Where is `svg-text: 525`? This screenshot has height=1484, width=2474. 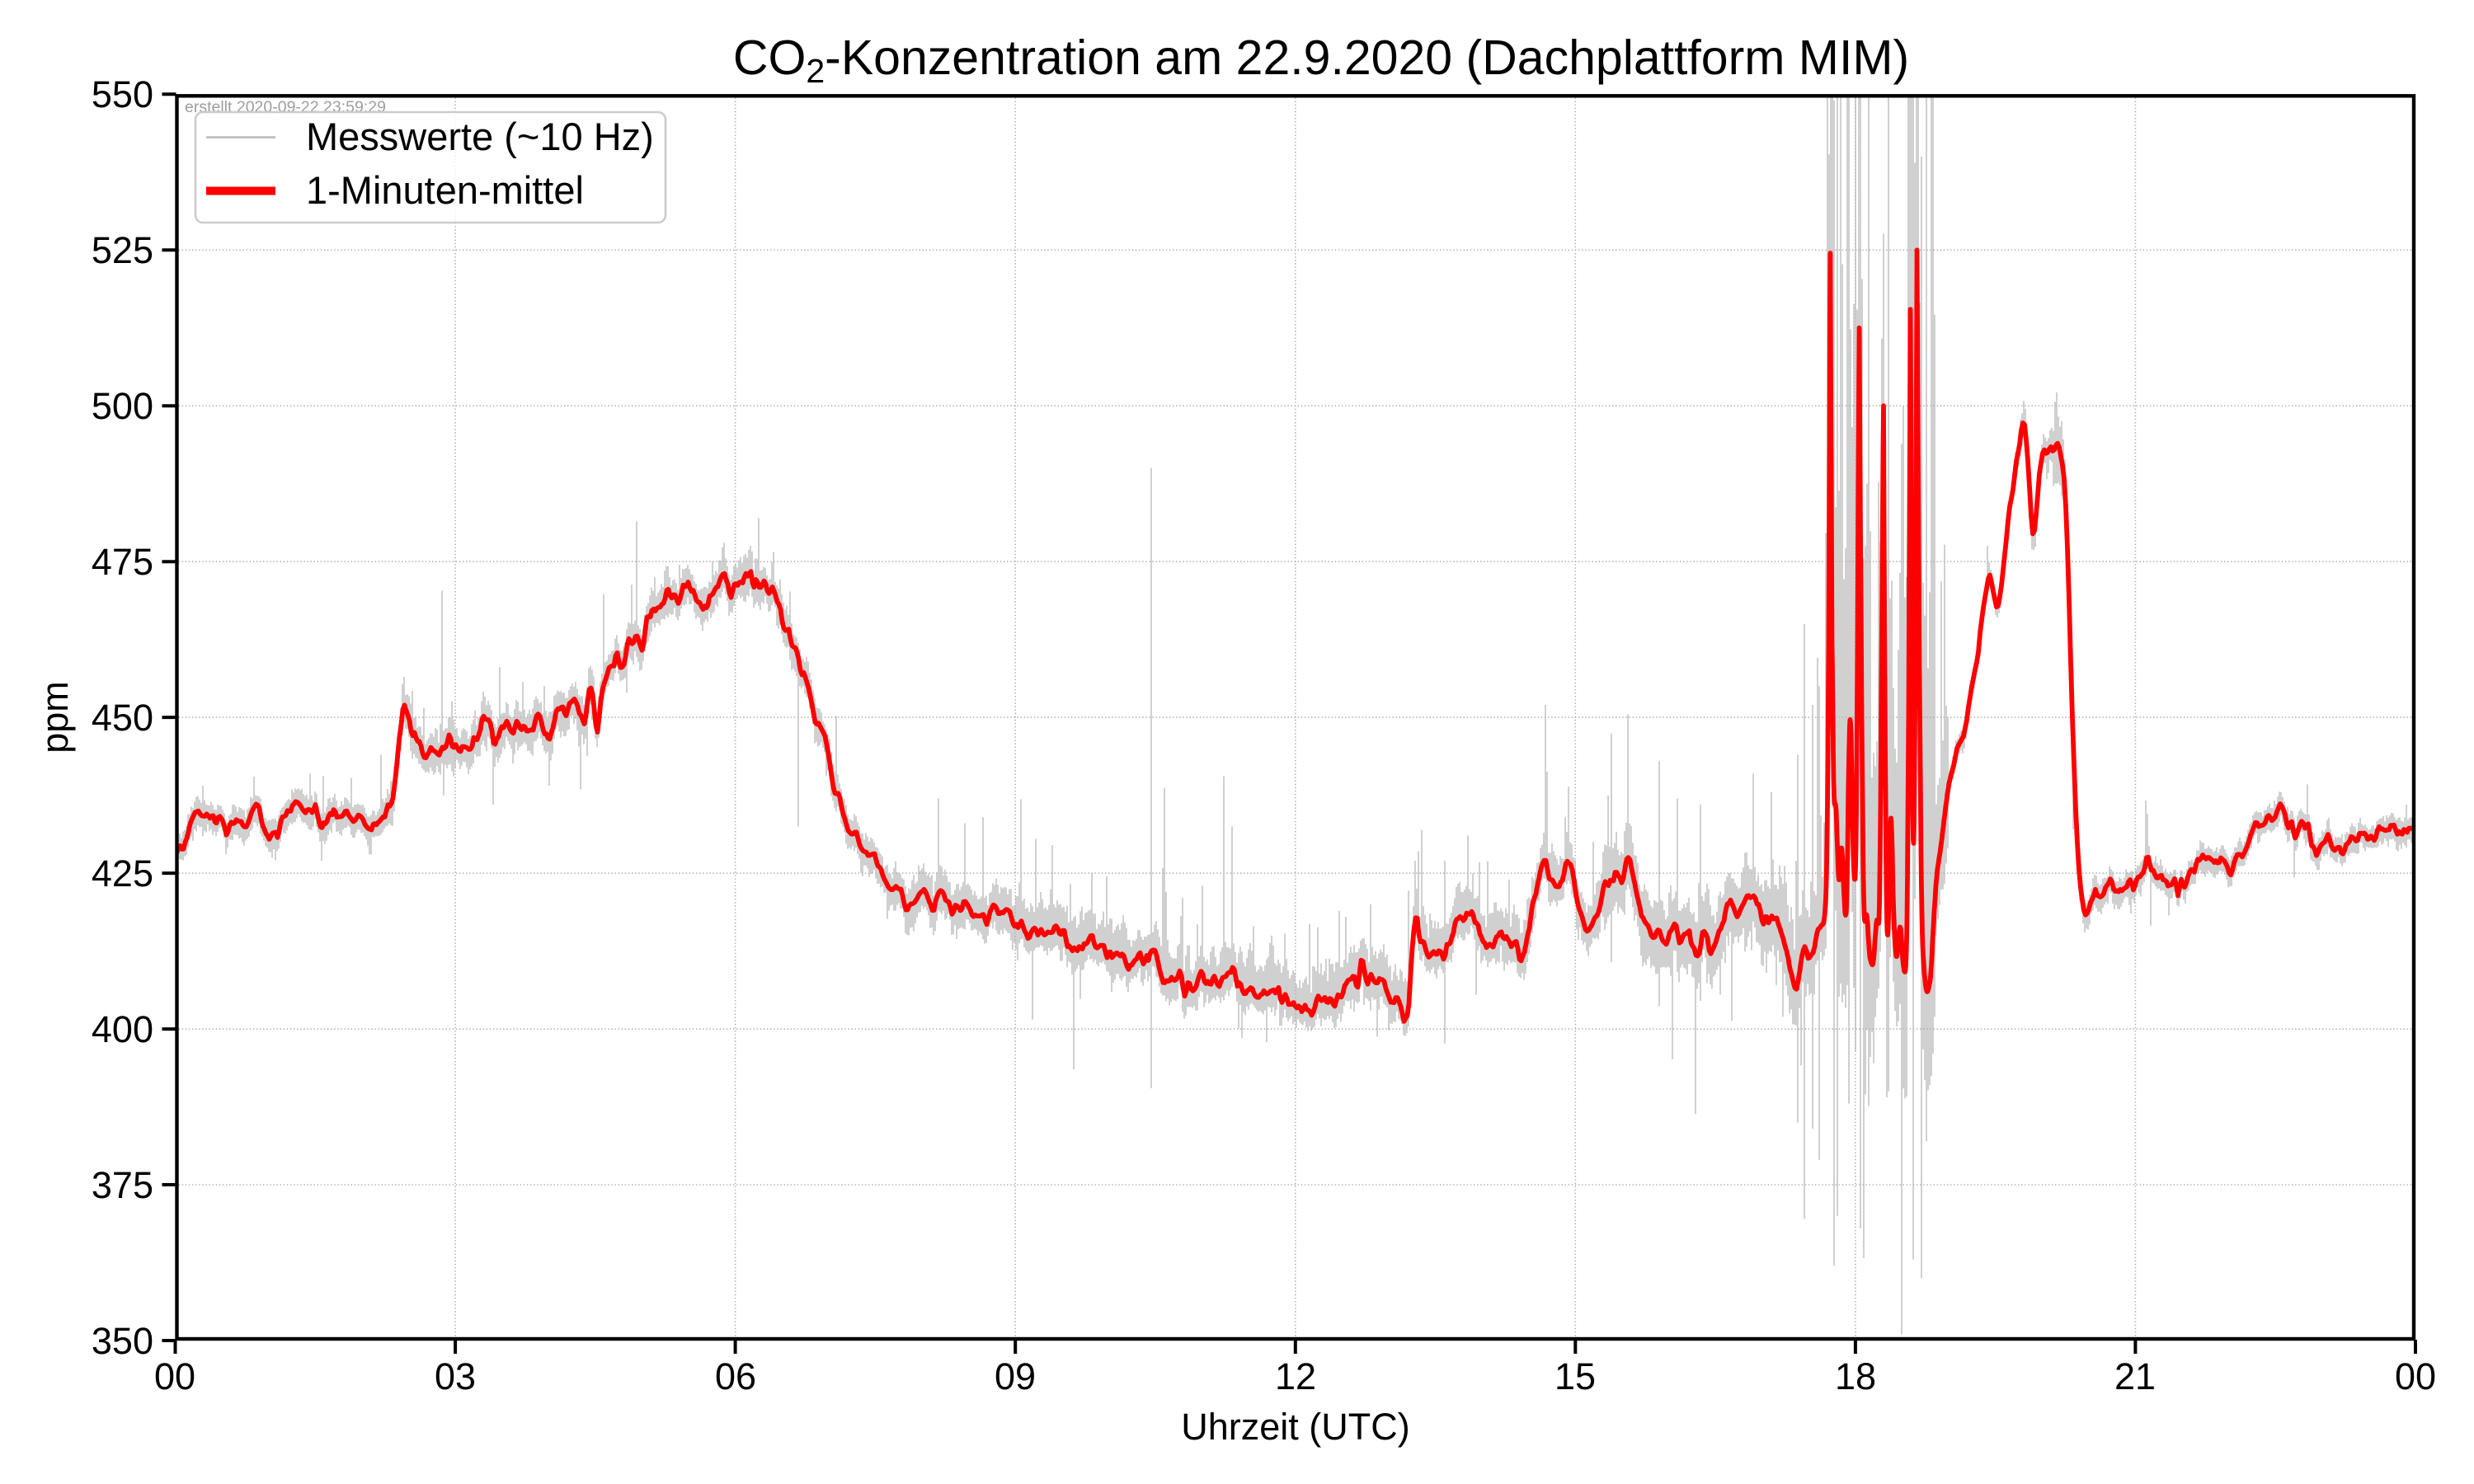
svg-text: 525 is located at coordinates (122, 250).